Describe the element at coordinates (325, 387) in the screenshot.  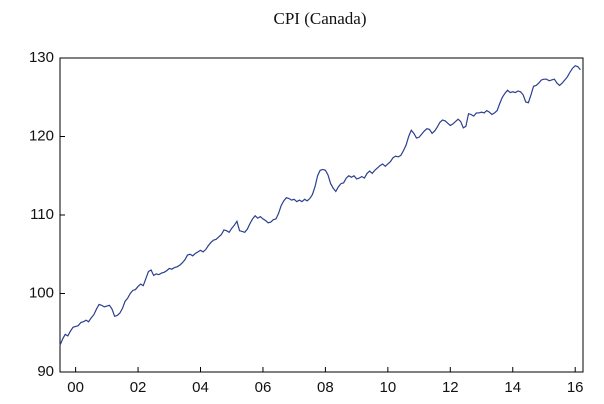
I see `x-tick-label: 08` at that location.